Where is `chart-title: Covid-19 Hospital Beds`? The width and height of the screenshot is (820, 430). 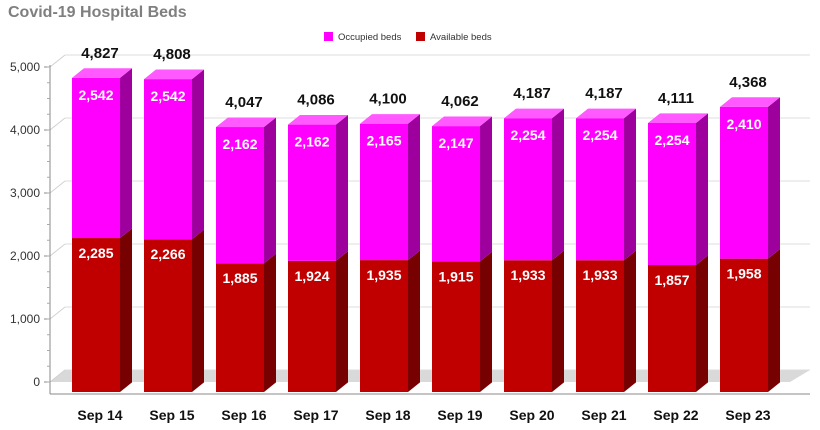 chart-title: Covid-19 Hospital Beds is located at coordinates (97, 12).